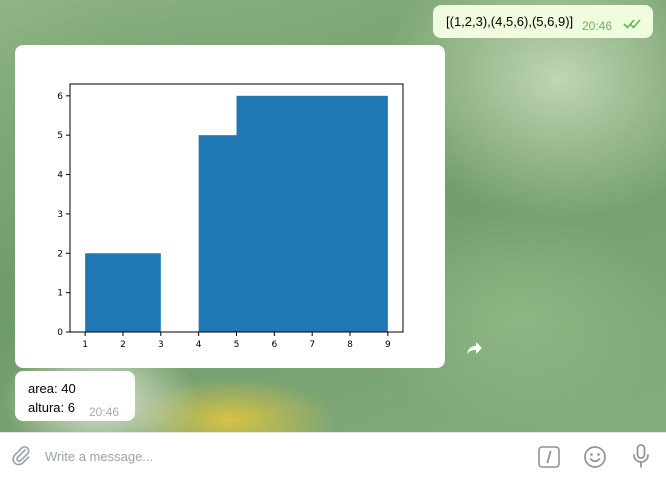 The width and height of the screenshot is (666, 478). What do you see at coordinates (199, 345) in the screenshot?
I see `x-tick-label: 4` at bounding box center [199, 345].